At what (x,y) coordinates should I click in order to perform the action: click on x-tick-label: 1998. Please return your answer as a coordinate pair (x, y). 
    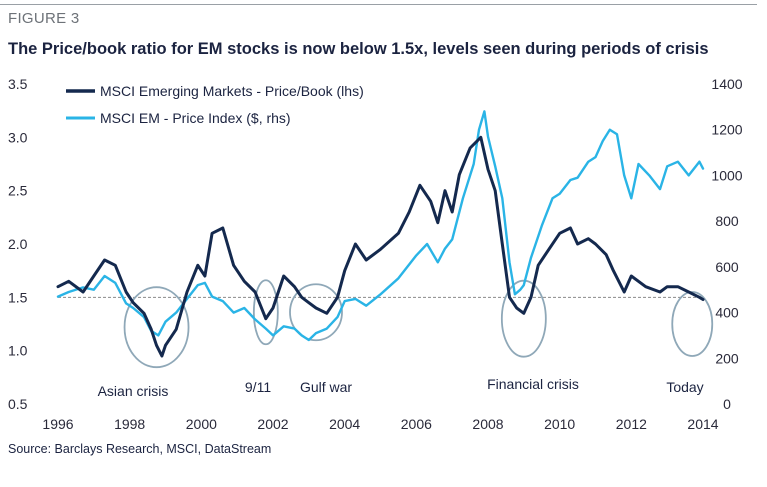
    Looking at the image, I should click on (129, 424).